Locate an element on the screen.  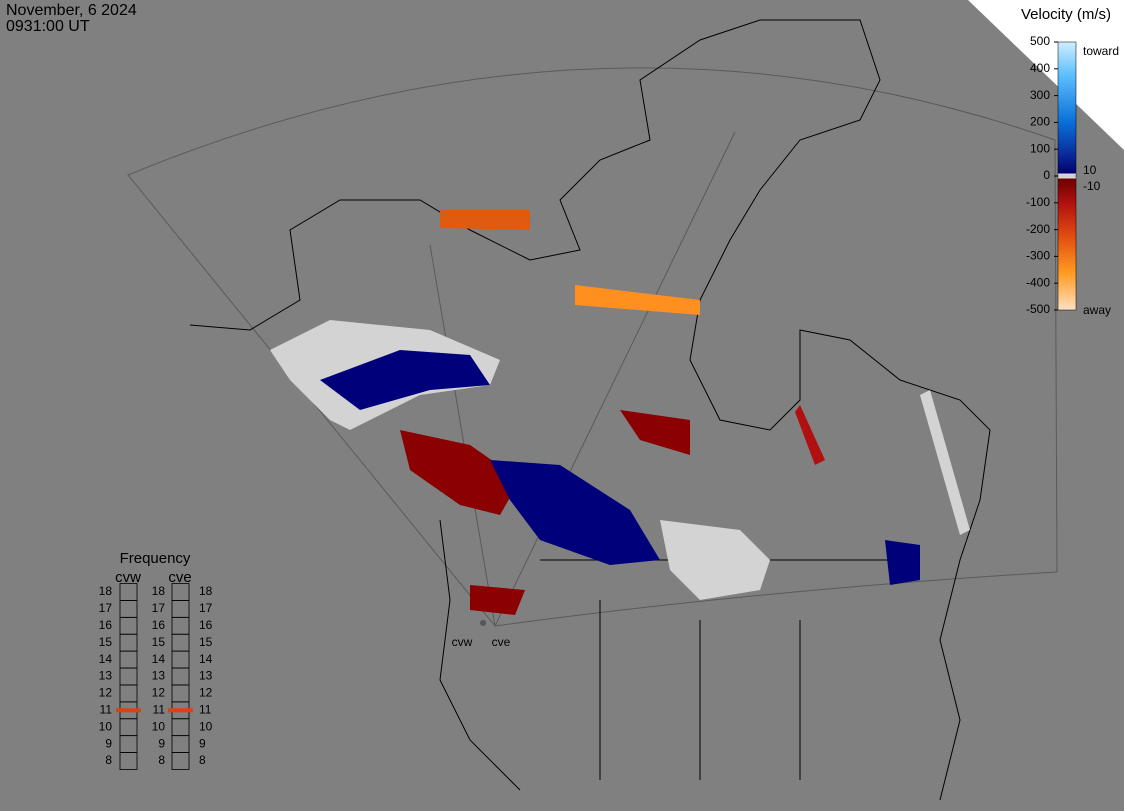
colorbar-tick-label: -400 is located at coordinates (1038, 282).